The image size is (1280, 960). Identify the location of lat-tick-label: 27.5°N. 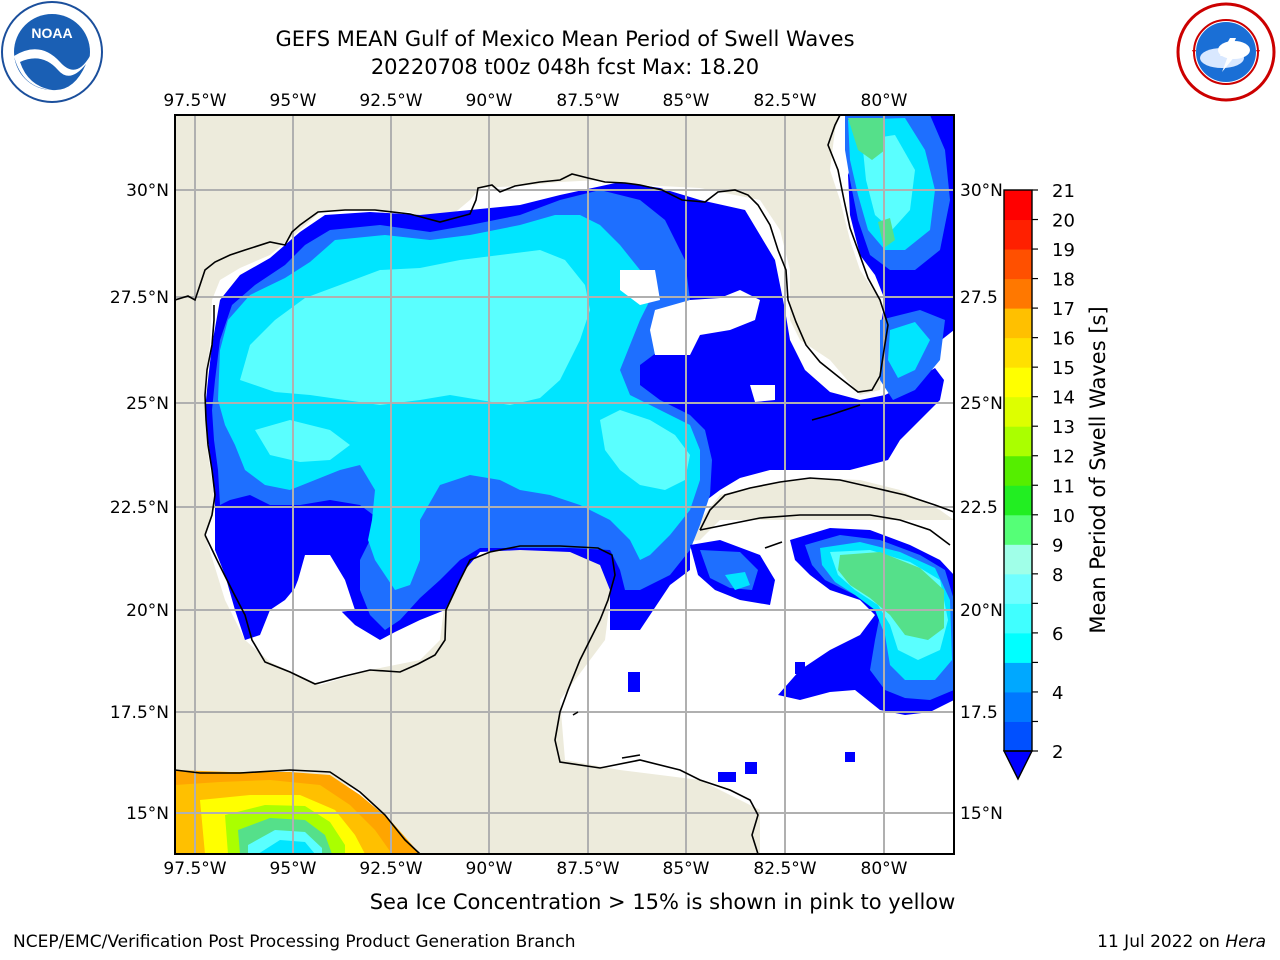
(139, 298).